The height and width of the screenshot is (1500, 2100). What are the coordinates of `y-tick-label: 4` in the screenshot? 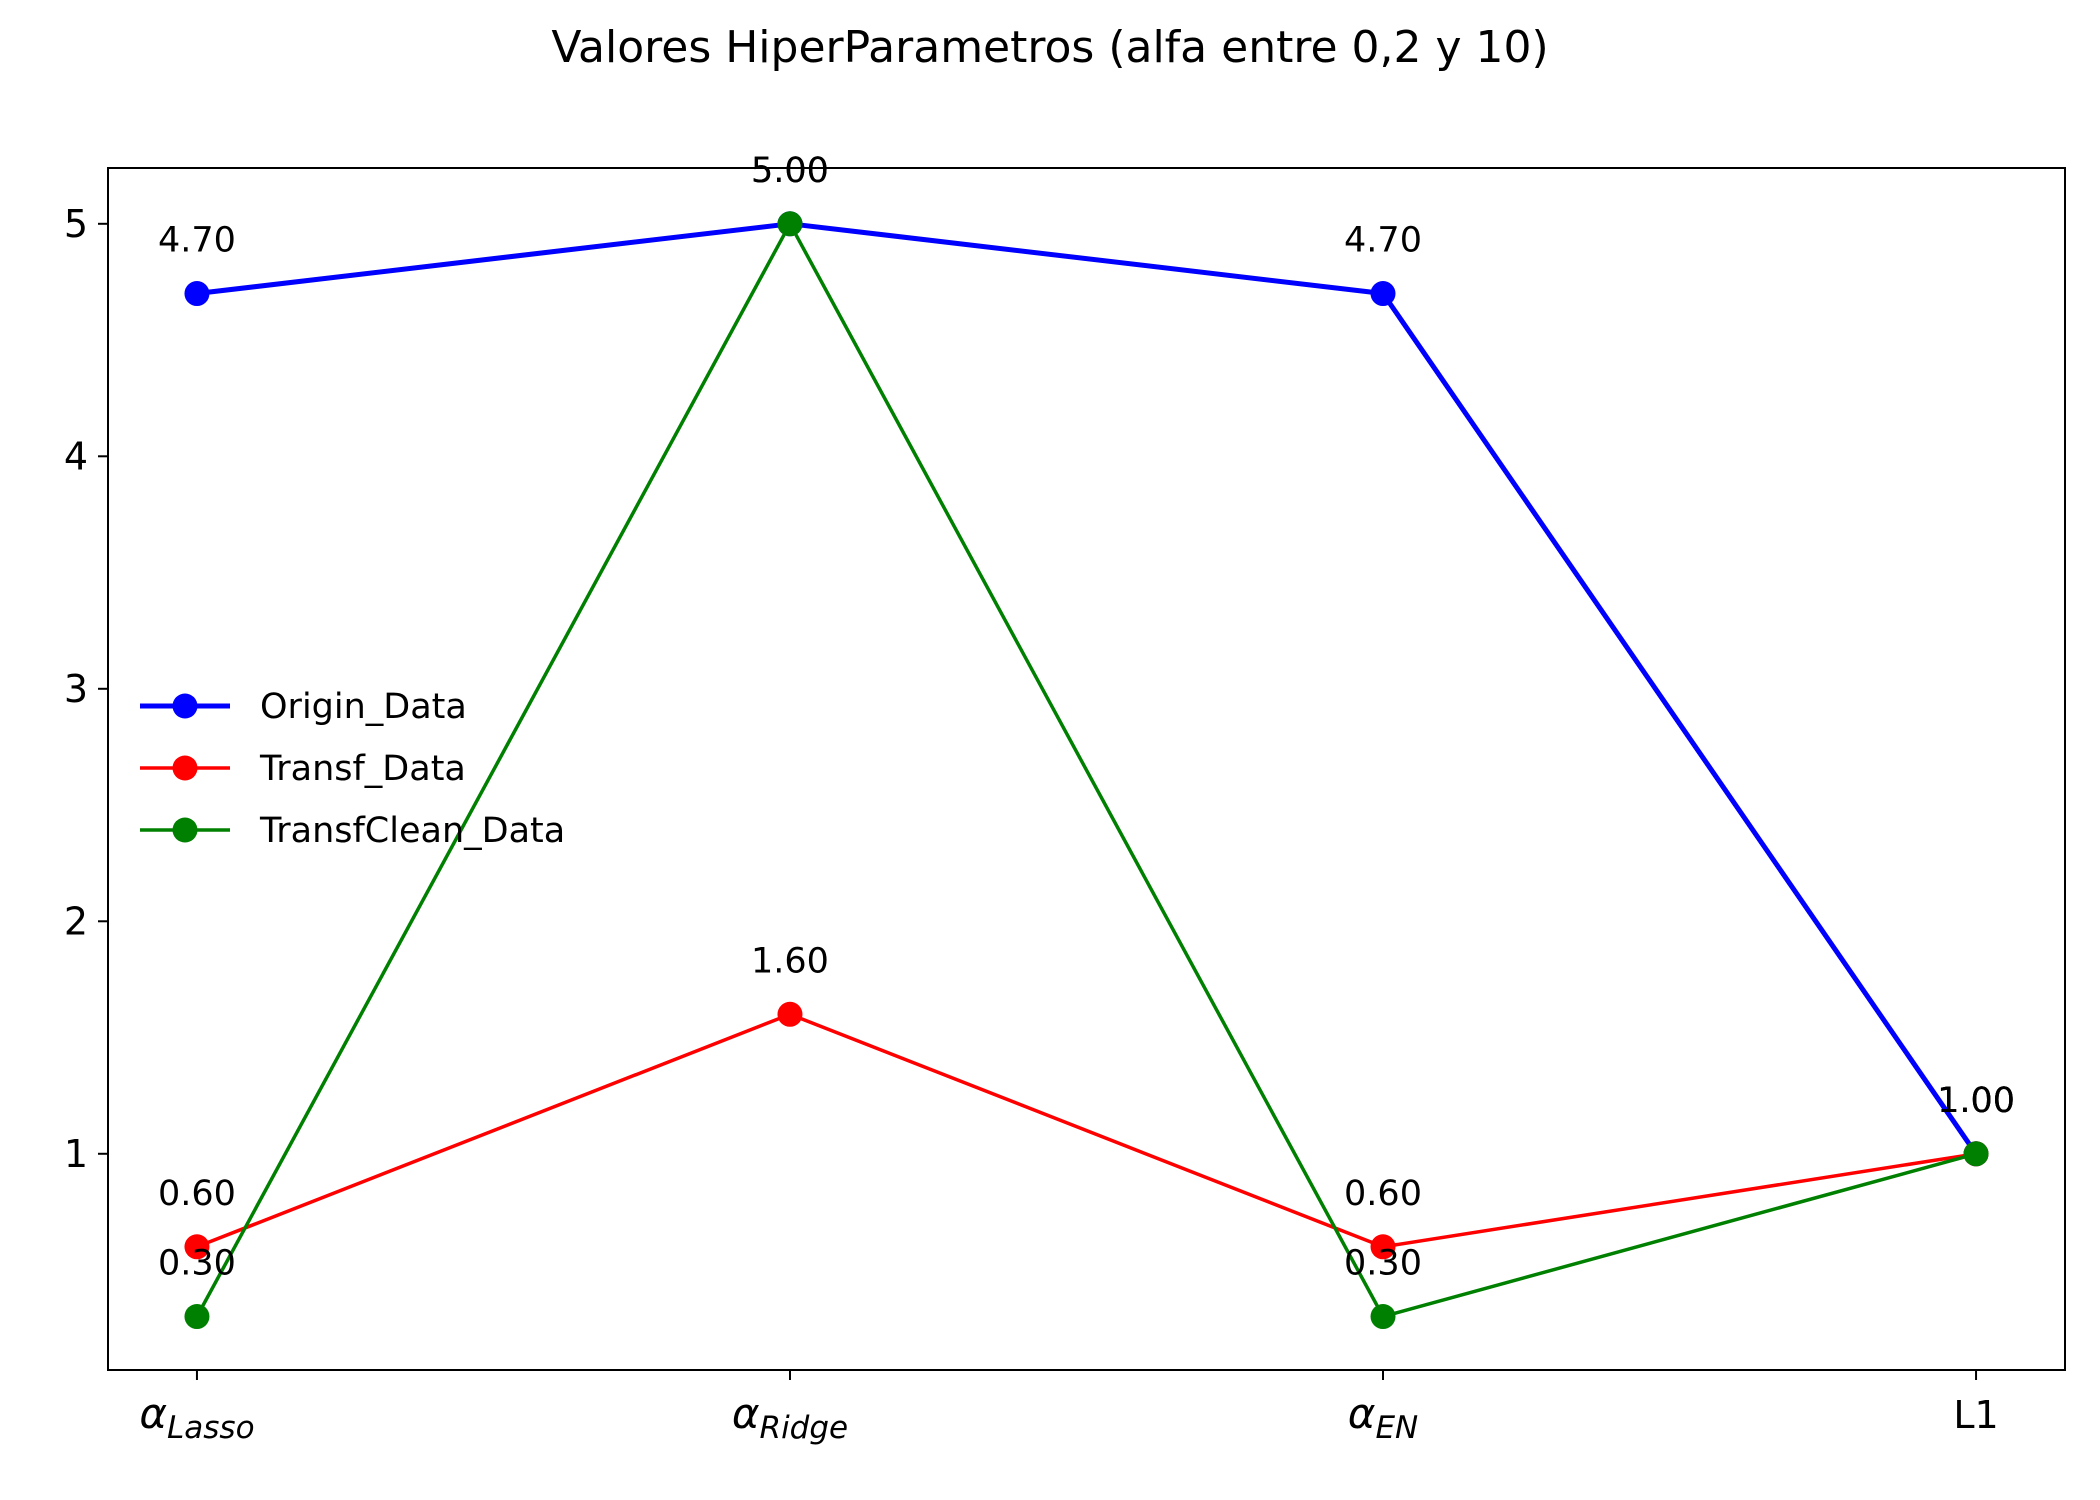 It's located at (76, 456).